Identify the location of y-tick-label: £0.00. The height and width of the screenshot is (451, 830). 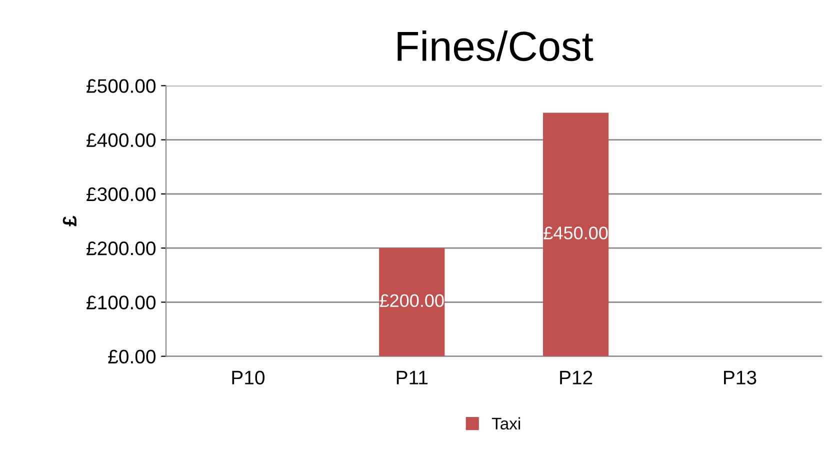
(132, 357).